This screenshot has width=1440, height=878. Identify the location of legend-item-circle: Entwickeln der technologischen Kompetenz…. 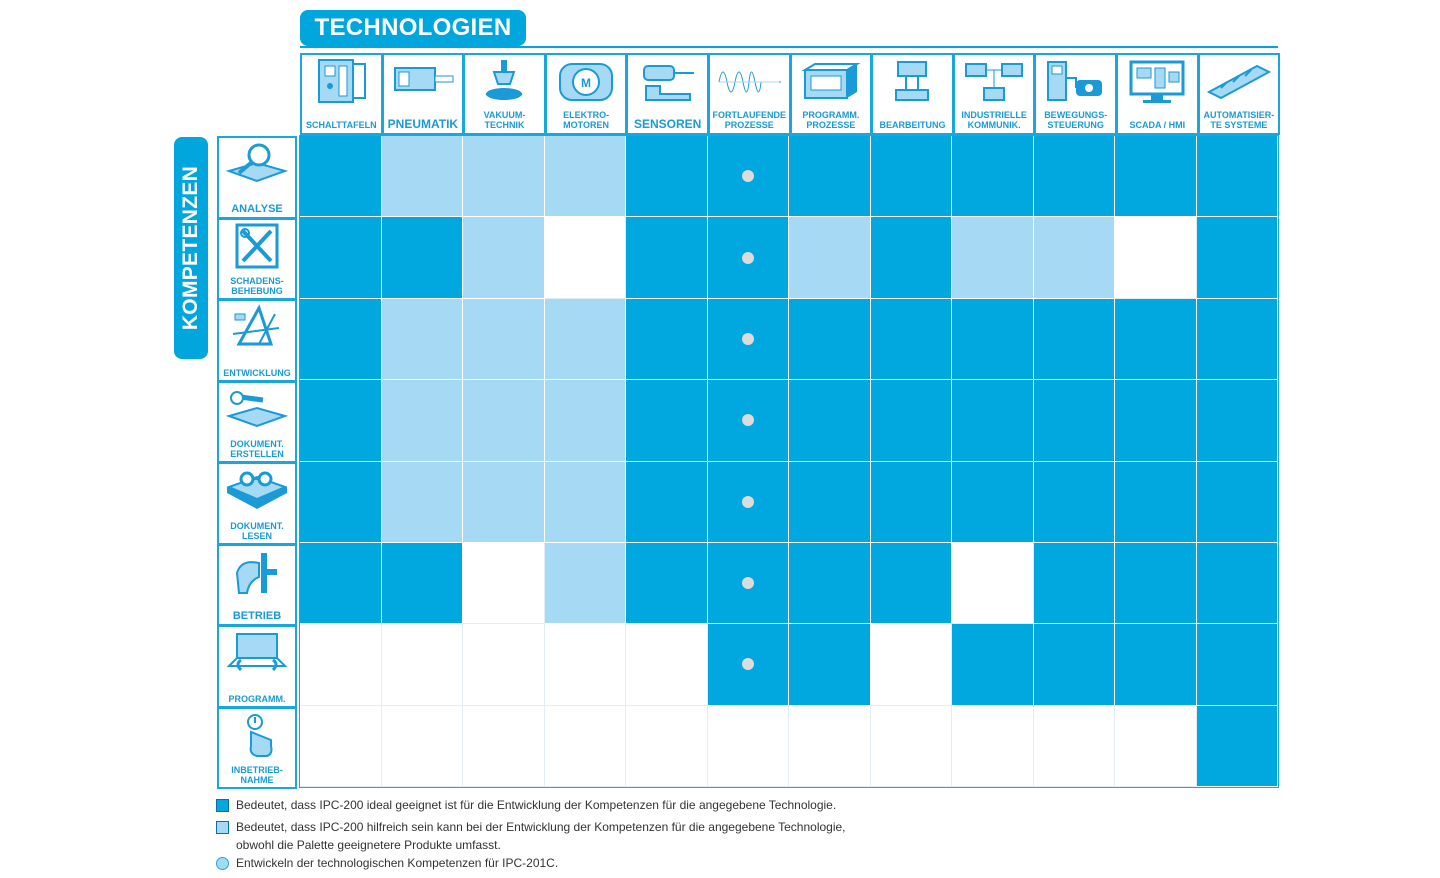
(576, 863).